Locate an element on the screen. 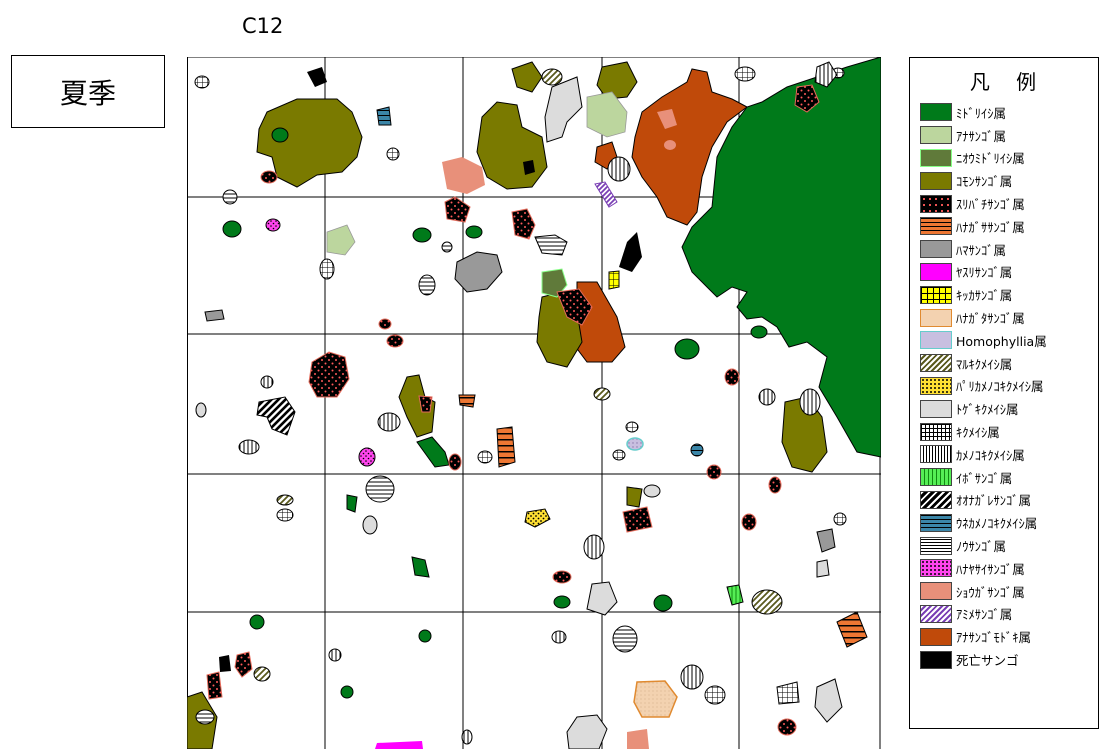 The height and width of the screenshot is (749, 1099). legend-label: ﾊﾏｻﾝｺﾞ属 is located at coordinates (981, 250).